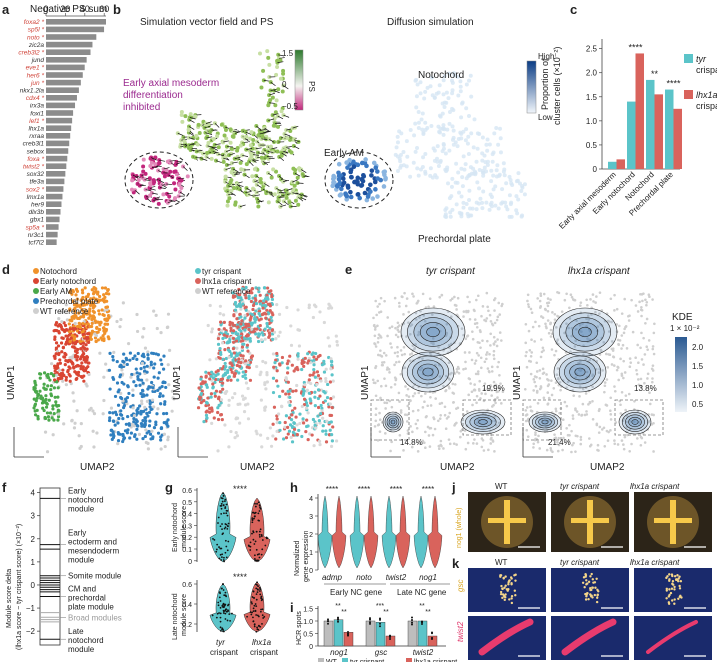  I want to click on a-gene-jun: jun *, so click(37, 83).